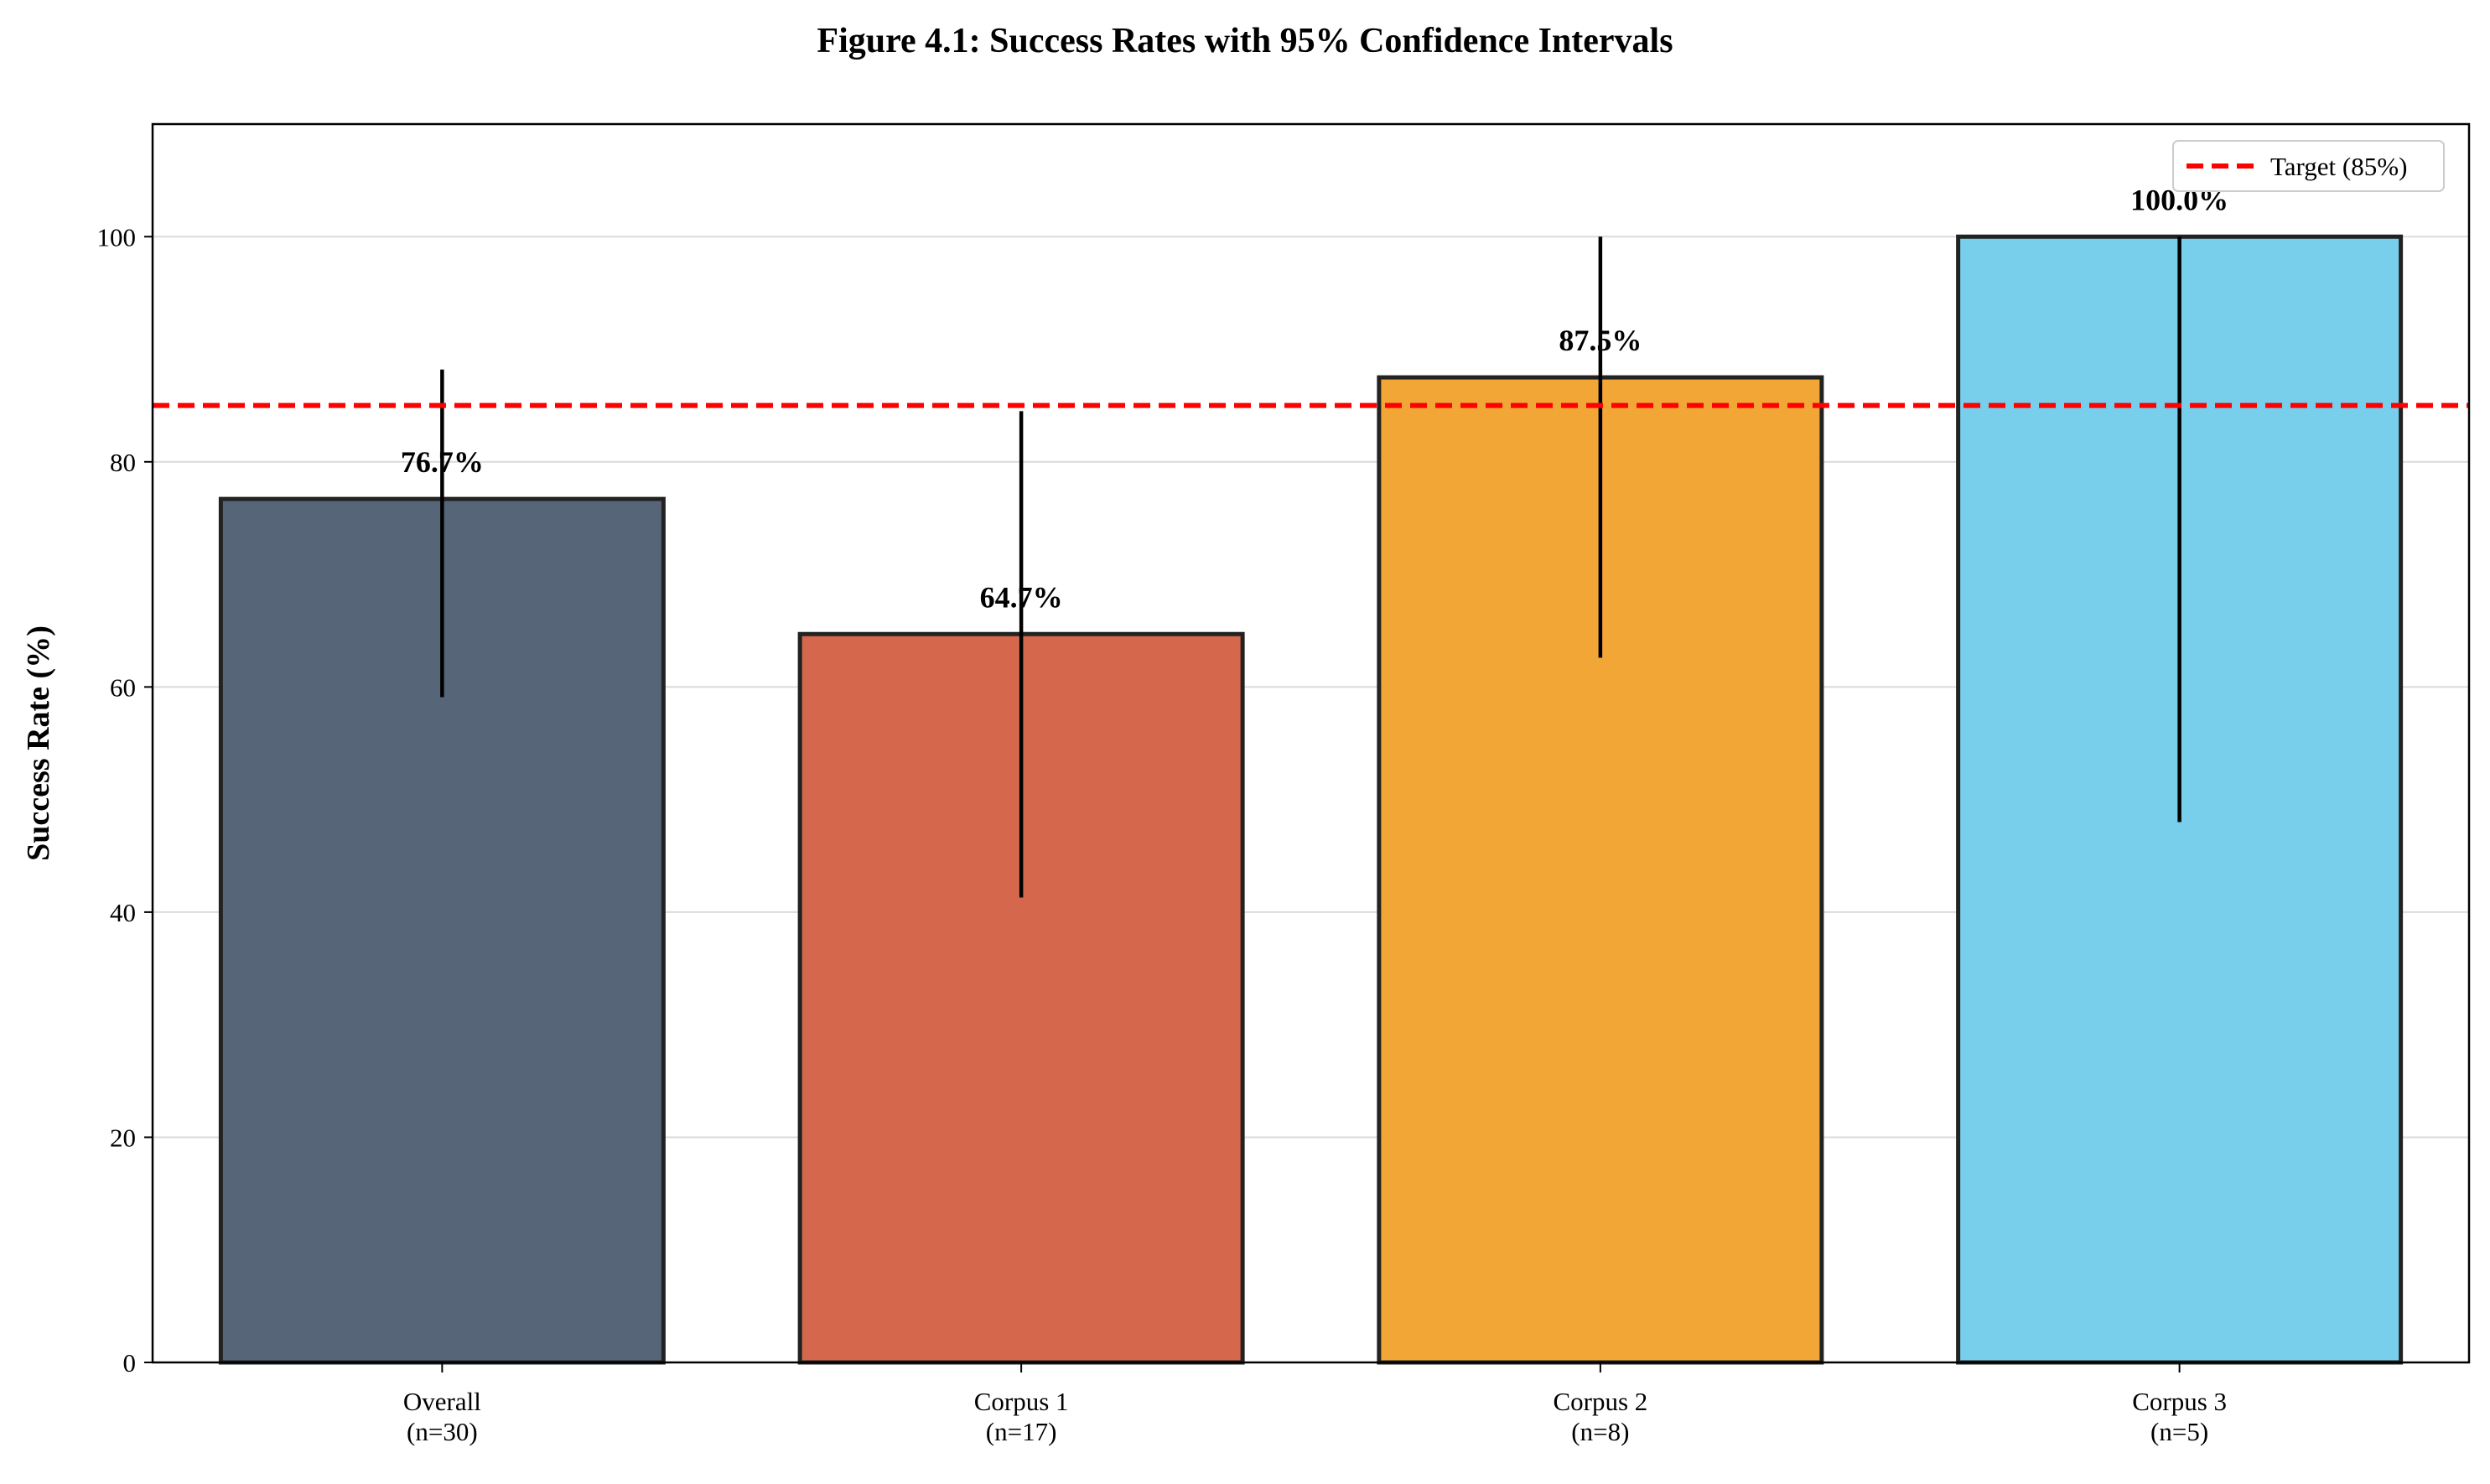 The image size is (2490, 1484). What do you see at coordinates (123, 1137) in the screenshot?
I see `y-tick-label: 20` at bounding box center [123, 1137].